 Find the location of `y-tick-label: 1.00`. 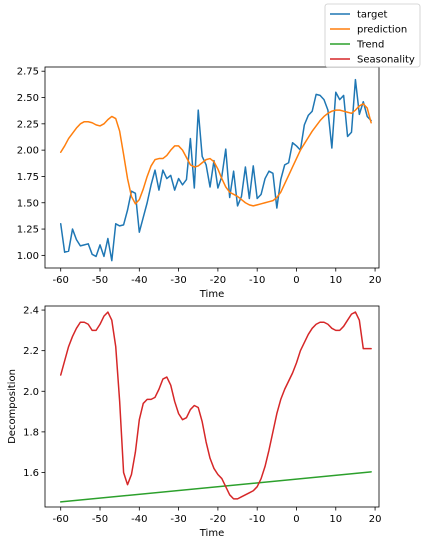

y-tick-label: 1.00 is located at coordinates (28, 256).